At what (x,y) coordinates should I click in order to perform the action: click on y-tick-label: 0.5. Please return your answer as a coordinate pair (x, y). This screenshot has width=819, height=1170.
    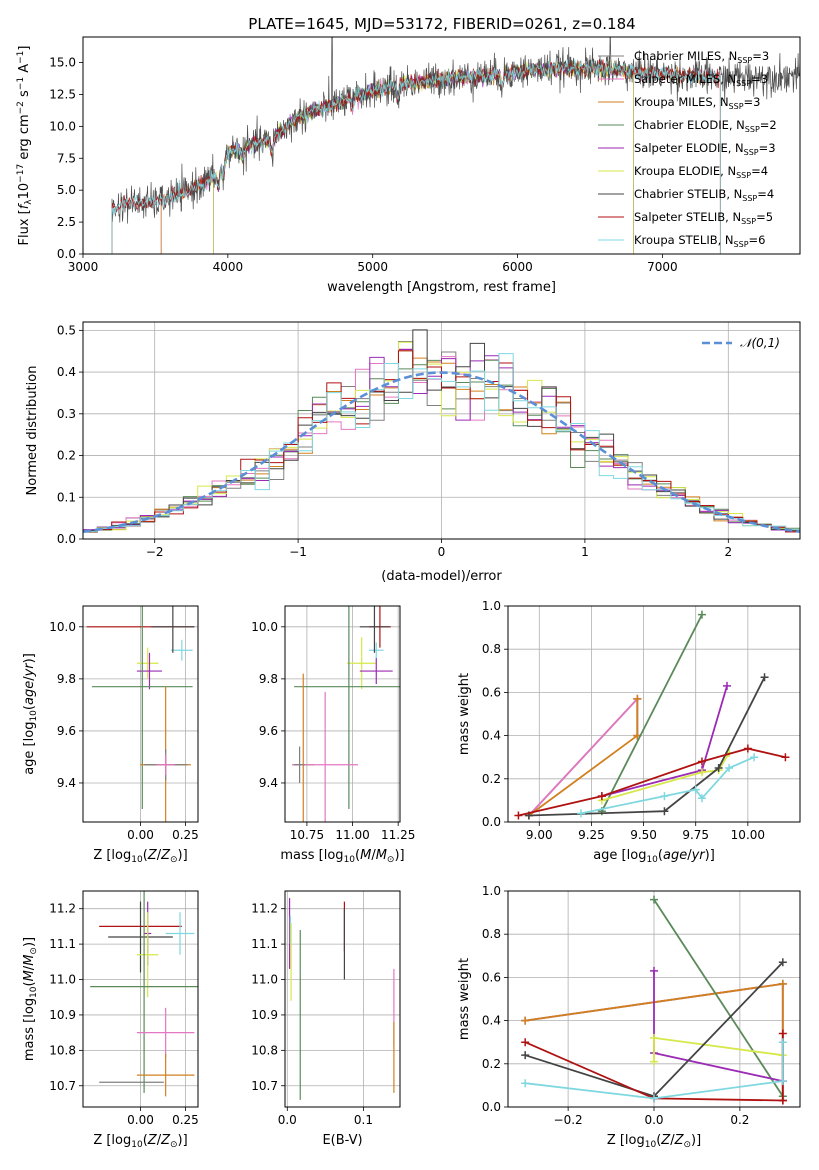
    Looking at the image, I should click on (66, 330).